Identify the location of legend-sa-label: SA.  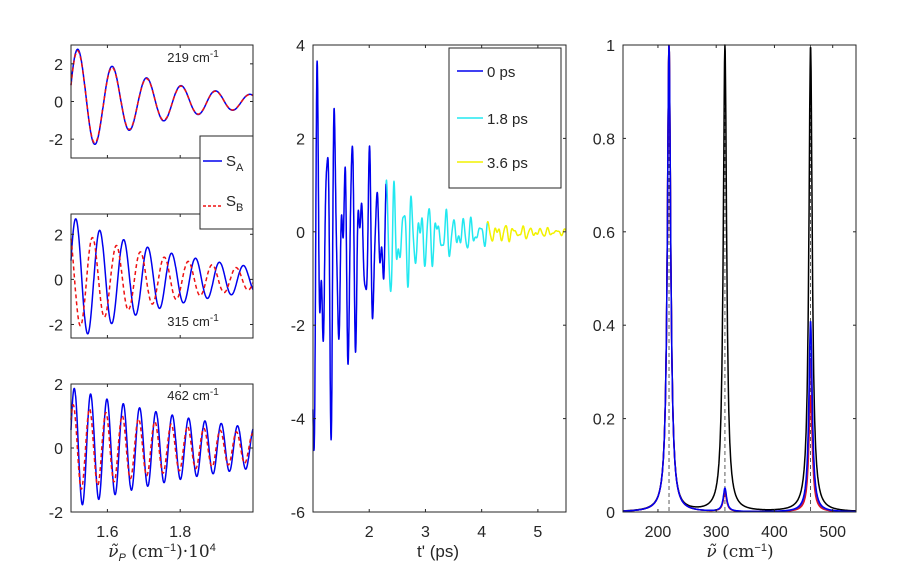
(235, 163).